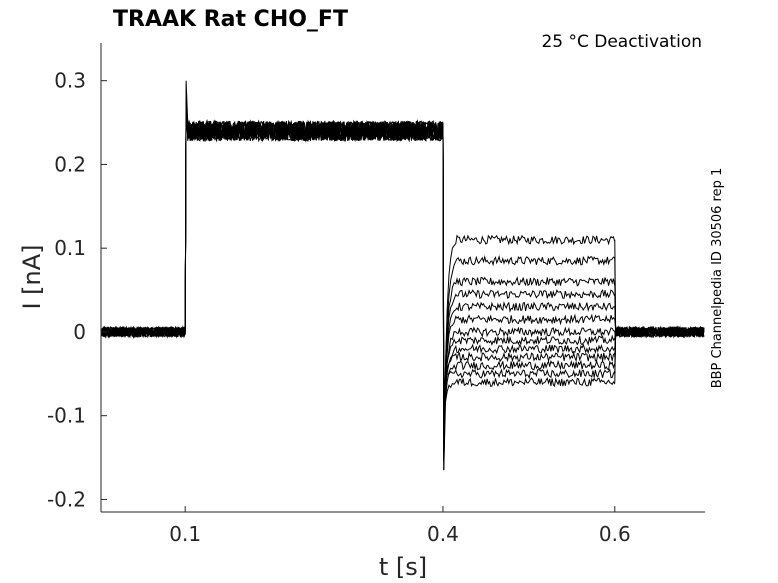 This screenshot has height=583, width=778. Describe the element at coordinates (717, 278) in the screenshot. I see `source-note: BBP Channelpedia ID 30506 rep 1` at that location.